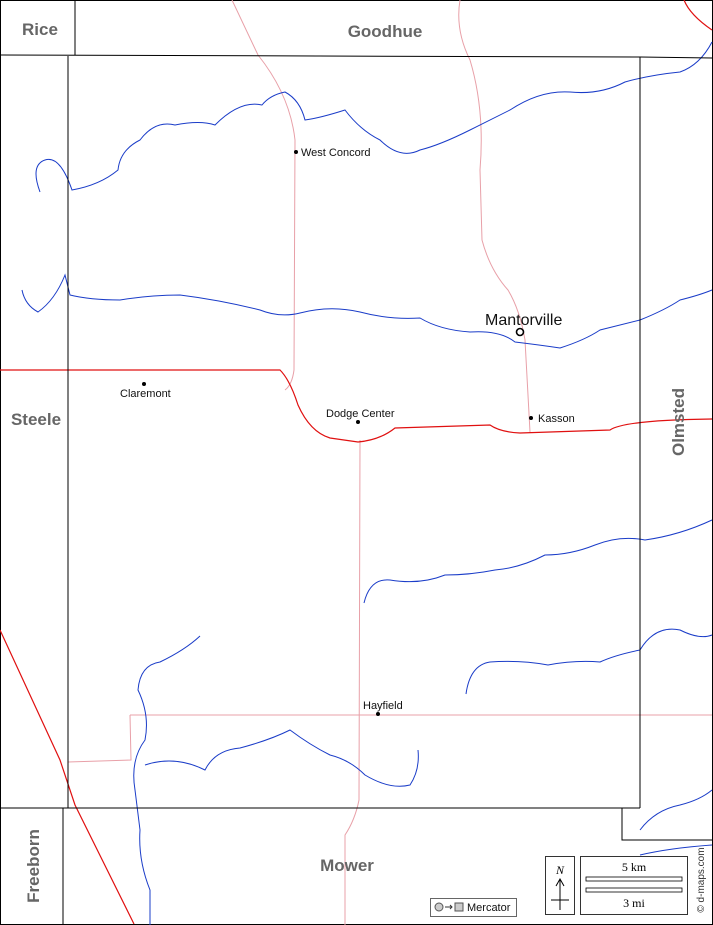 This screenshot has width=713, height=925. I want to click on seat-marker, so click(520, 332).